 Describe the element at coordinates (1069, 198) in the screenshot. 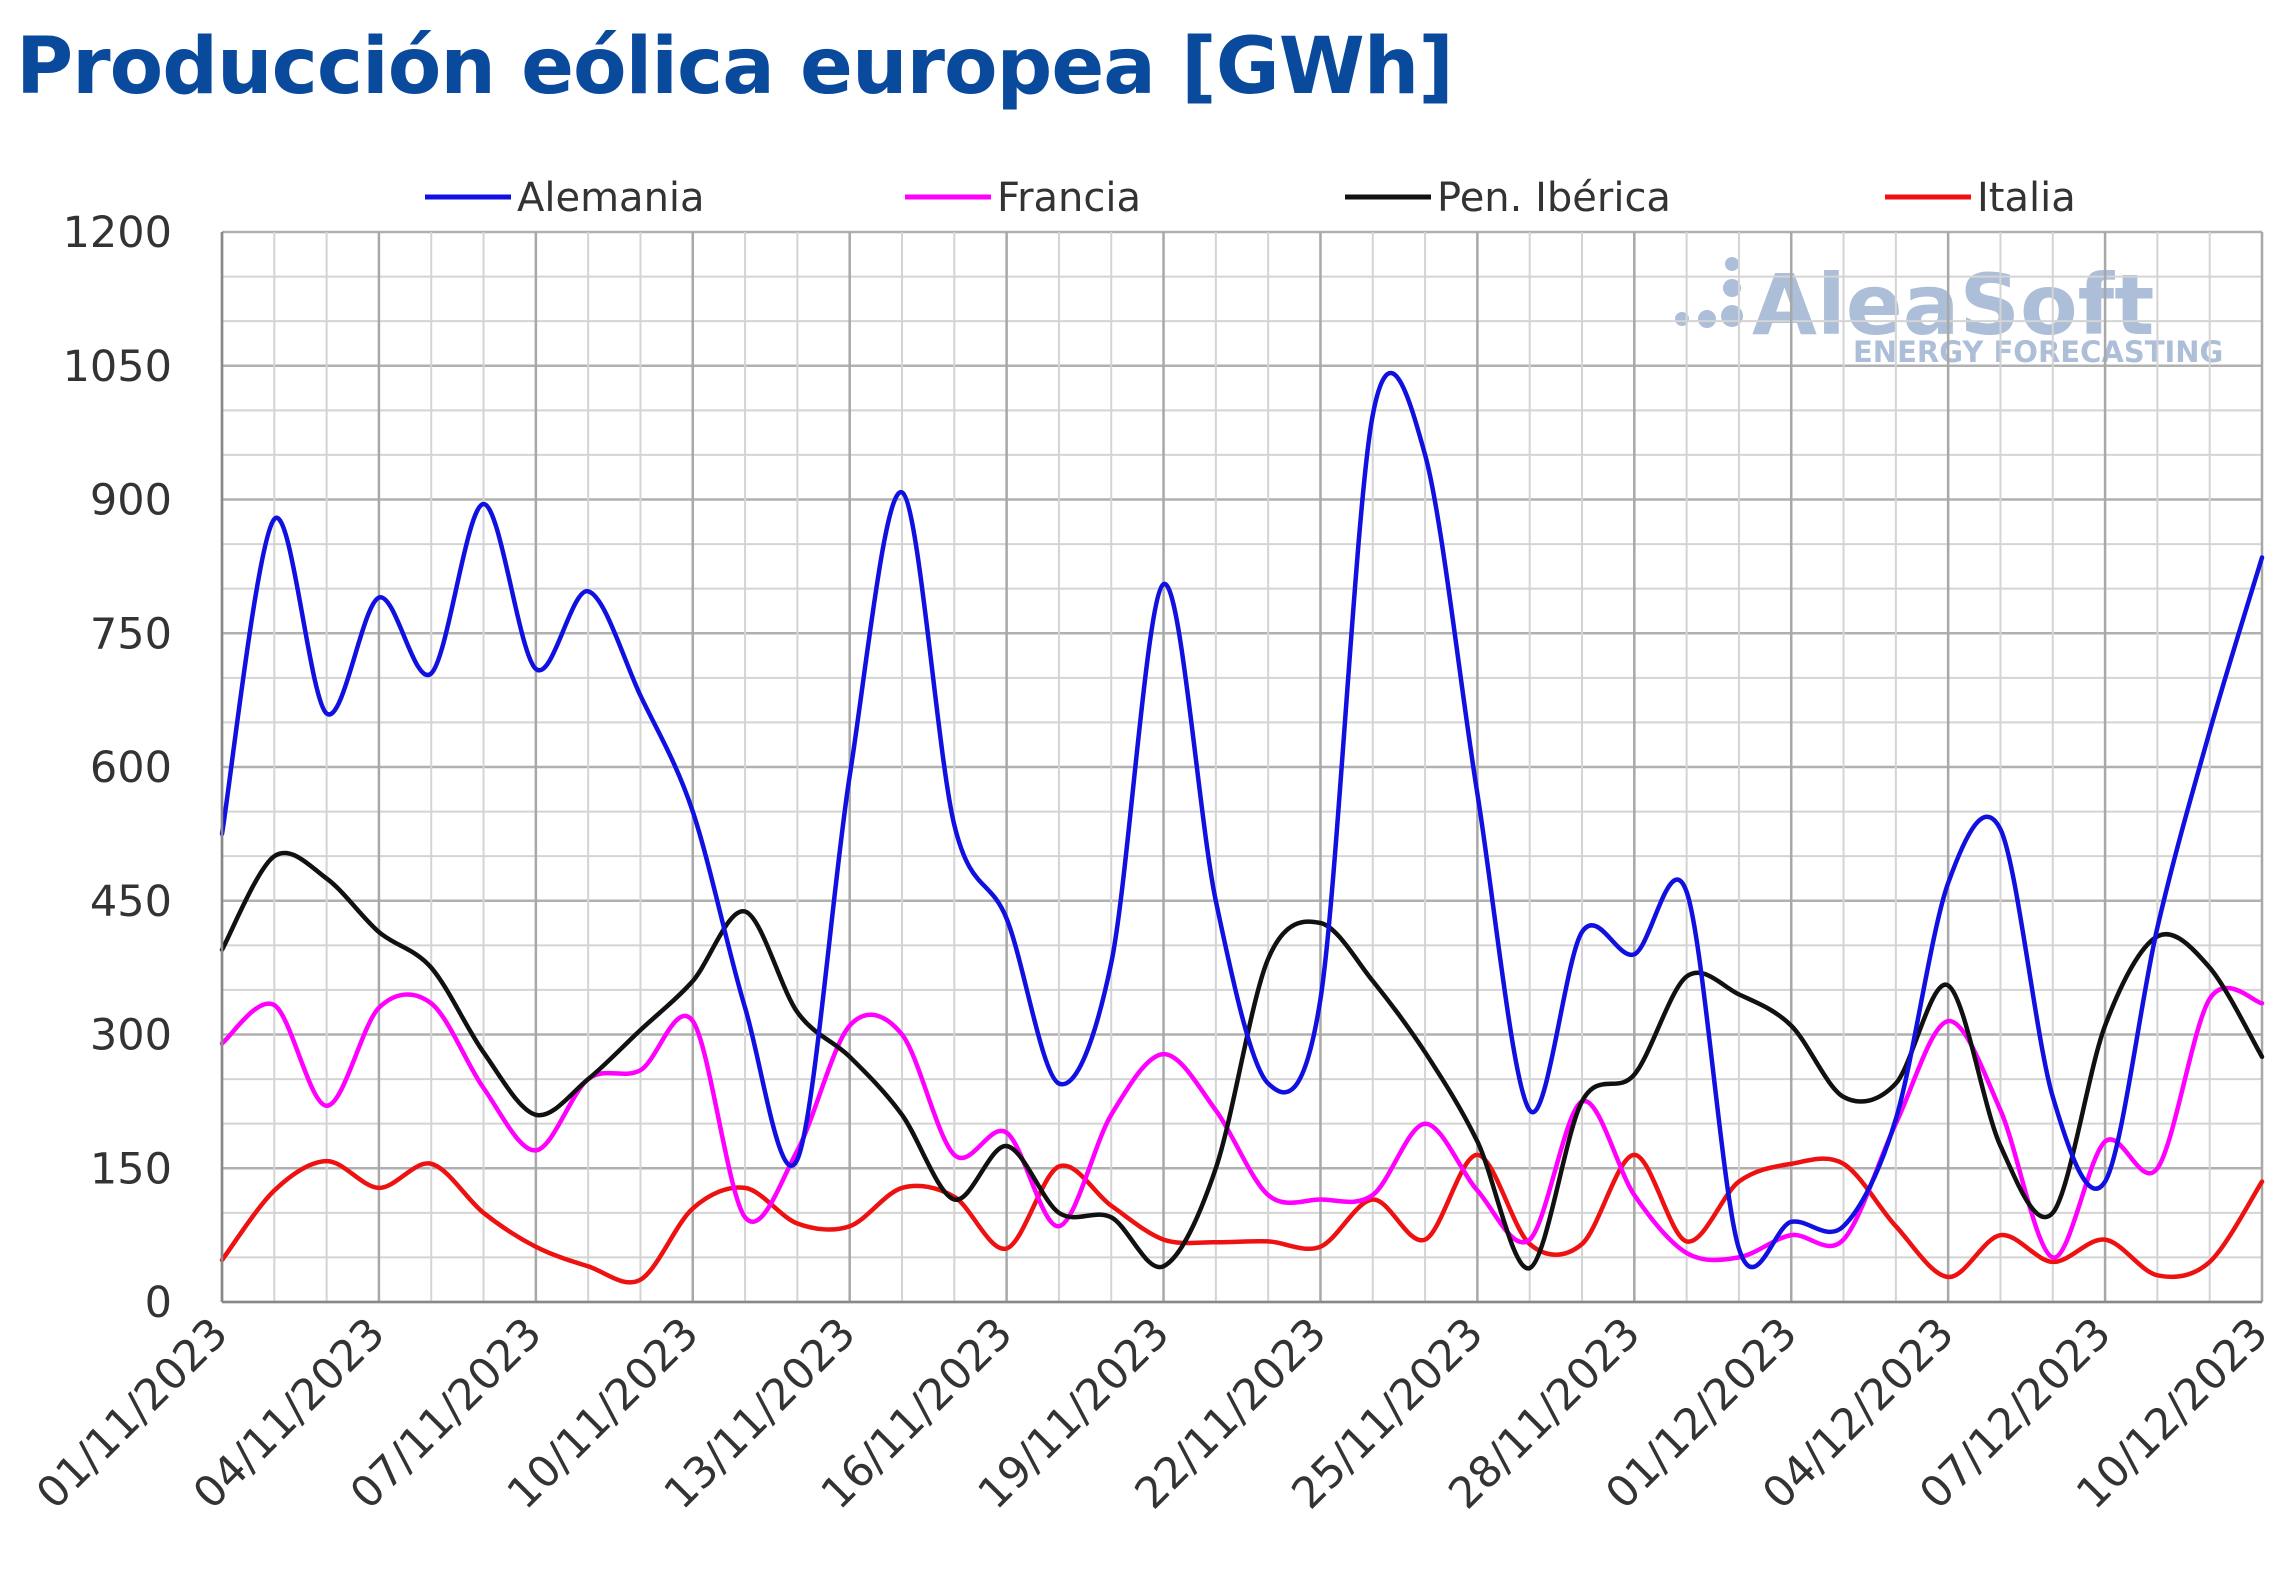

I see `legend-label-francia: Francia` at that location.